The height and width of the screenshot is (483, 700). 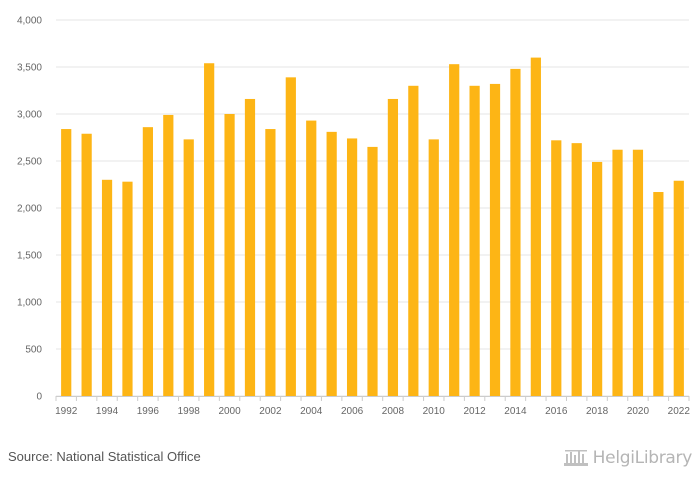 What do you see at coordinates (575, 458) in the screenshot?
I see `library-building-icon` at bounding box center [575, 458].